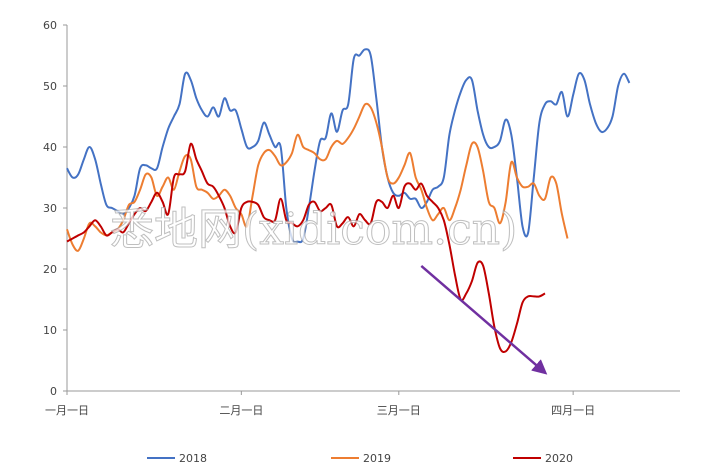 The width and height of the screenshot is (708, 472). I want to click on y-tick-label: 10, so click(50, 330).